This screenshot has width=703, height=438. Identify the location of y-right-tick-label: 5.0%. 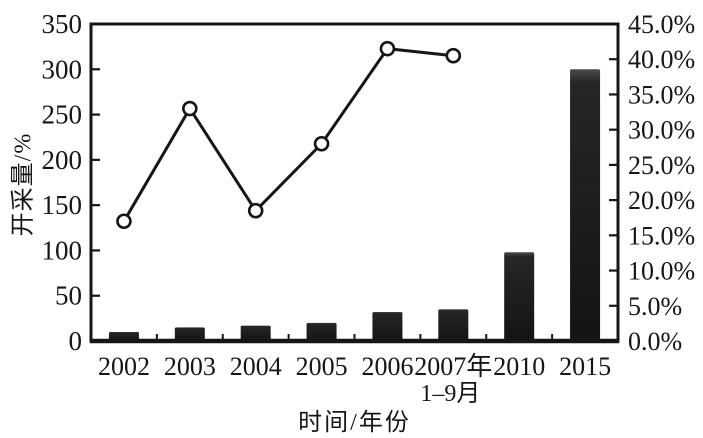
(655, 306).